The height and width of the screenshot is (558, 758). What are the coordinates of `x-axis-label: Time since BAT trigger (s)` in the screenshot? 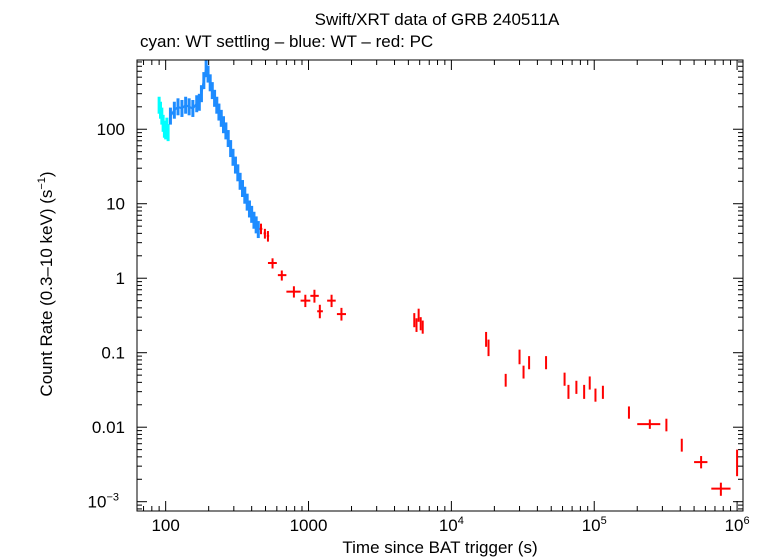 It's located at (439, 547).